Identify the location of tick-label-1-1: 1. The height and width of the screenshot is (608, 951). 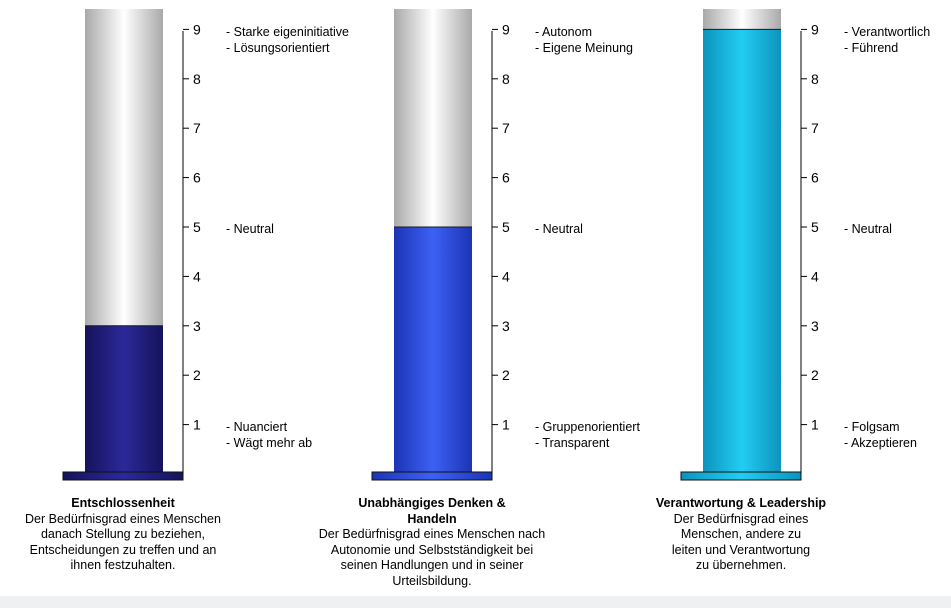
(506, 425).